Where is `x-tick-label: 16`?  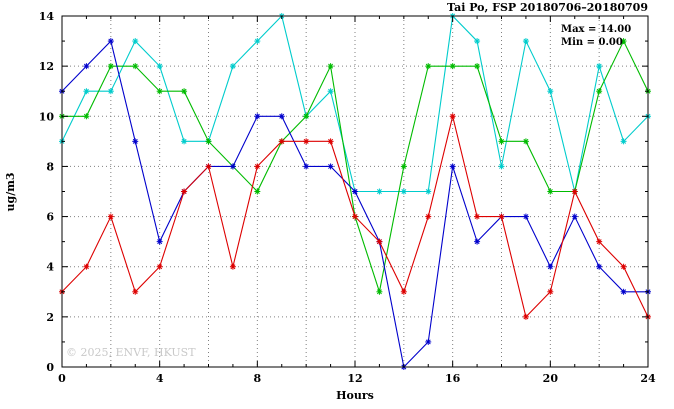 x-tick-label: 16 is located at coordinates (453, 378).